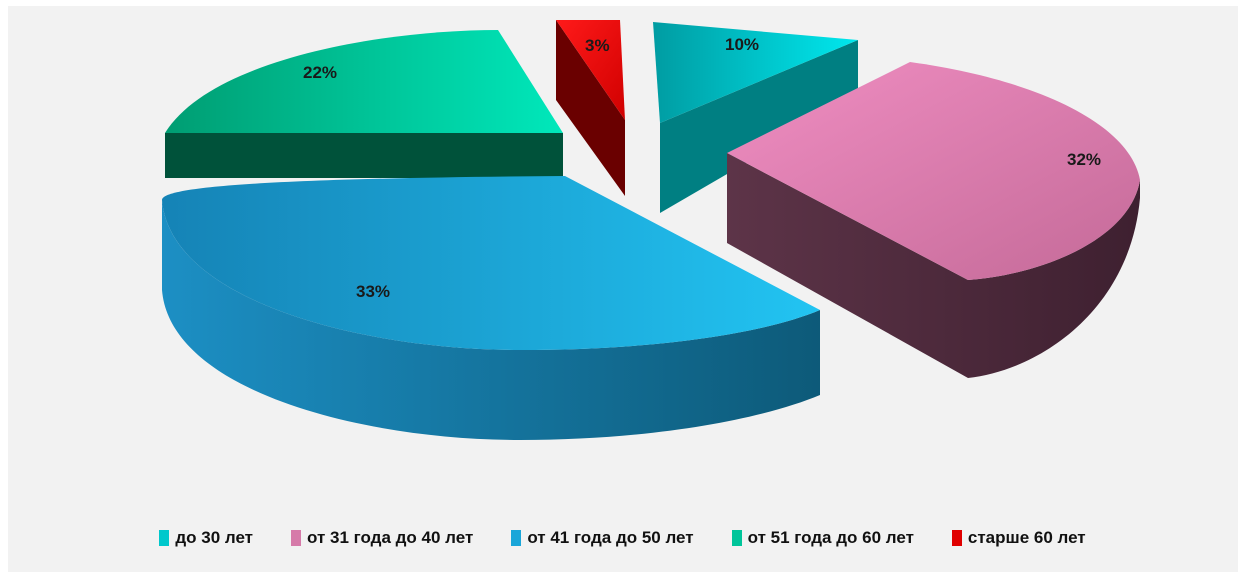 This screenshot has width=1245, height=579. I want to click on legend-item-31-40: от 31 года до 40 лет, so click(382, 538).